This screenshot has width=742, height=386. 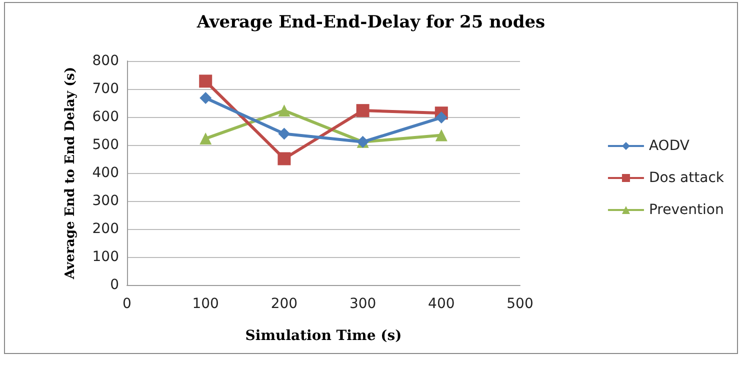 What do you see at coordinates (205, 304) in the screenshot?
I see `x-tick-label: 100` at bounding box center [205, 304].